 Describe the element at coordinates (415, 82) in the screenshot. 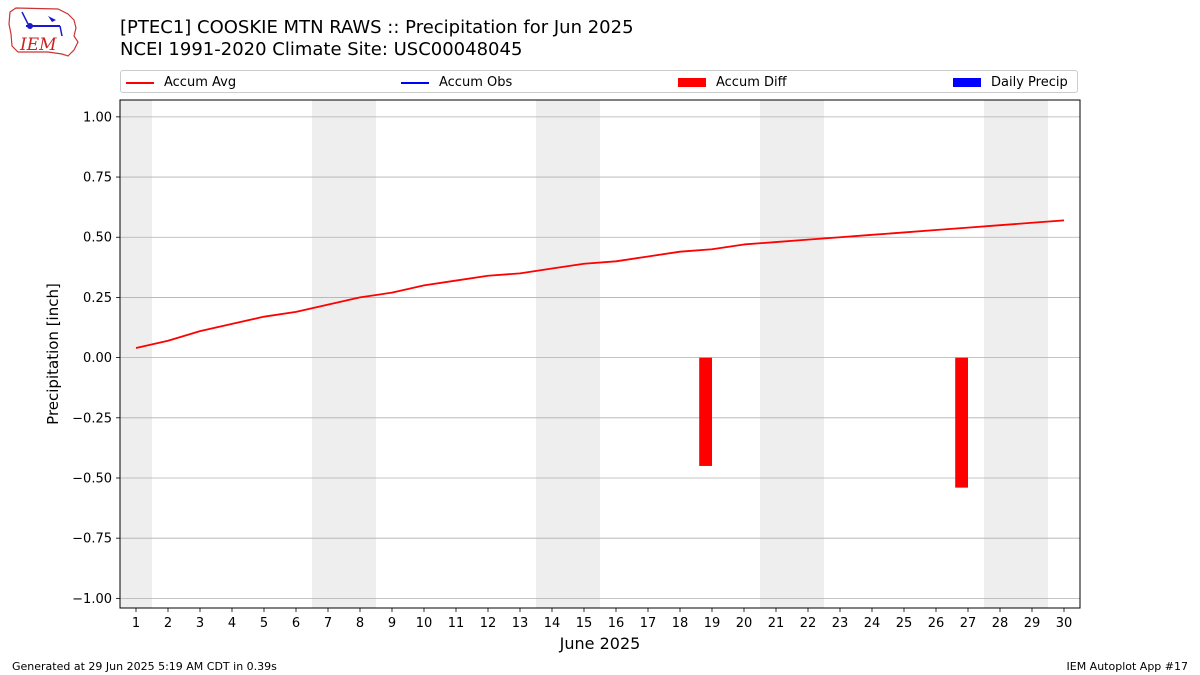

I see `legend-swatch-accum-obs` at that location.